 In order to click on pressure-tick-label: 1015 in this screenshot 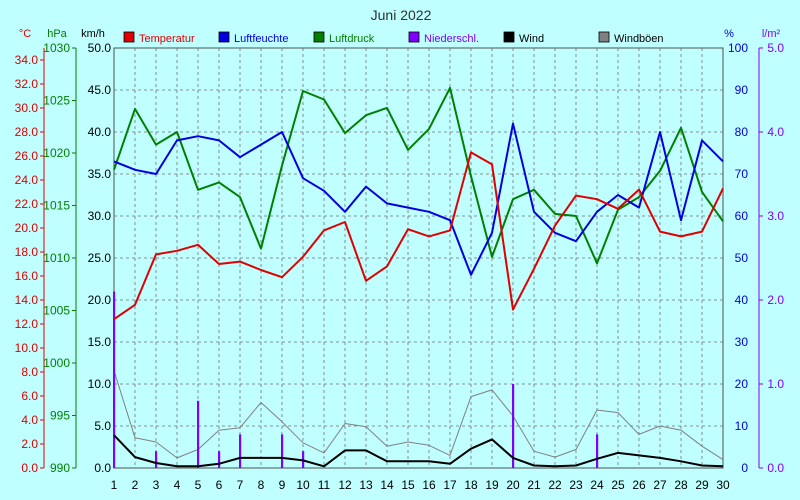, I will do `click(56, 206)`.